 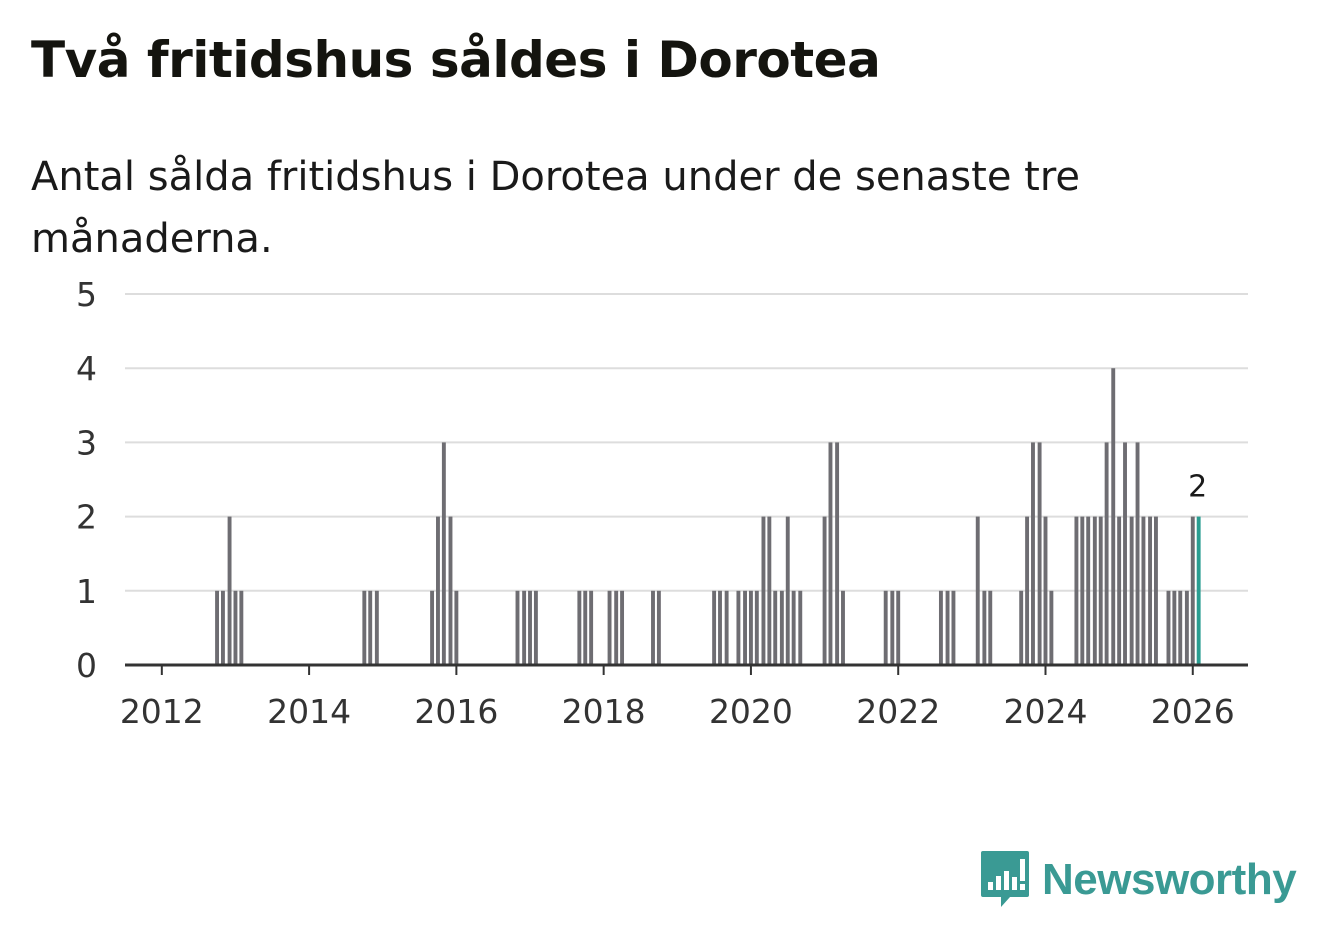 What do you see at coordinates (86, 368) in the screenshot?
I see `y-tick-label-4: 4` at bounding box center [86, 368].